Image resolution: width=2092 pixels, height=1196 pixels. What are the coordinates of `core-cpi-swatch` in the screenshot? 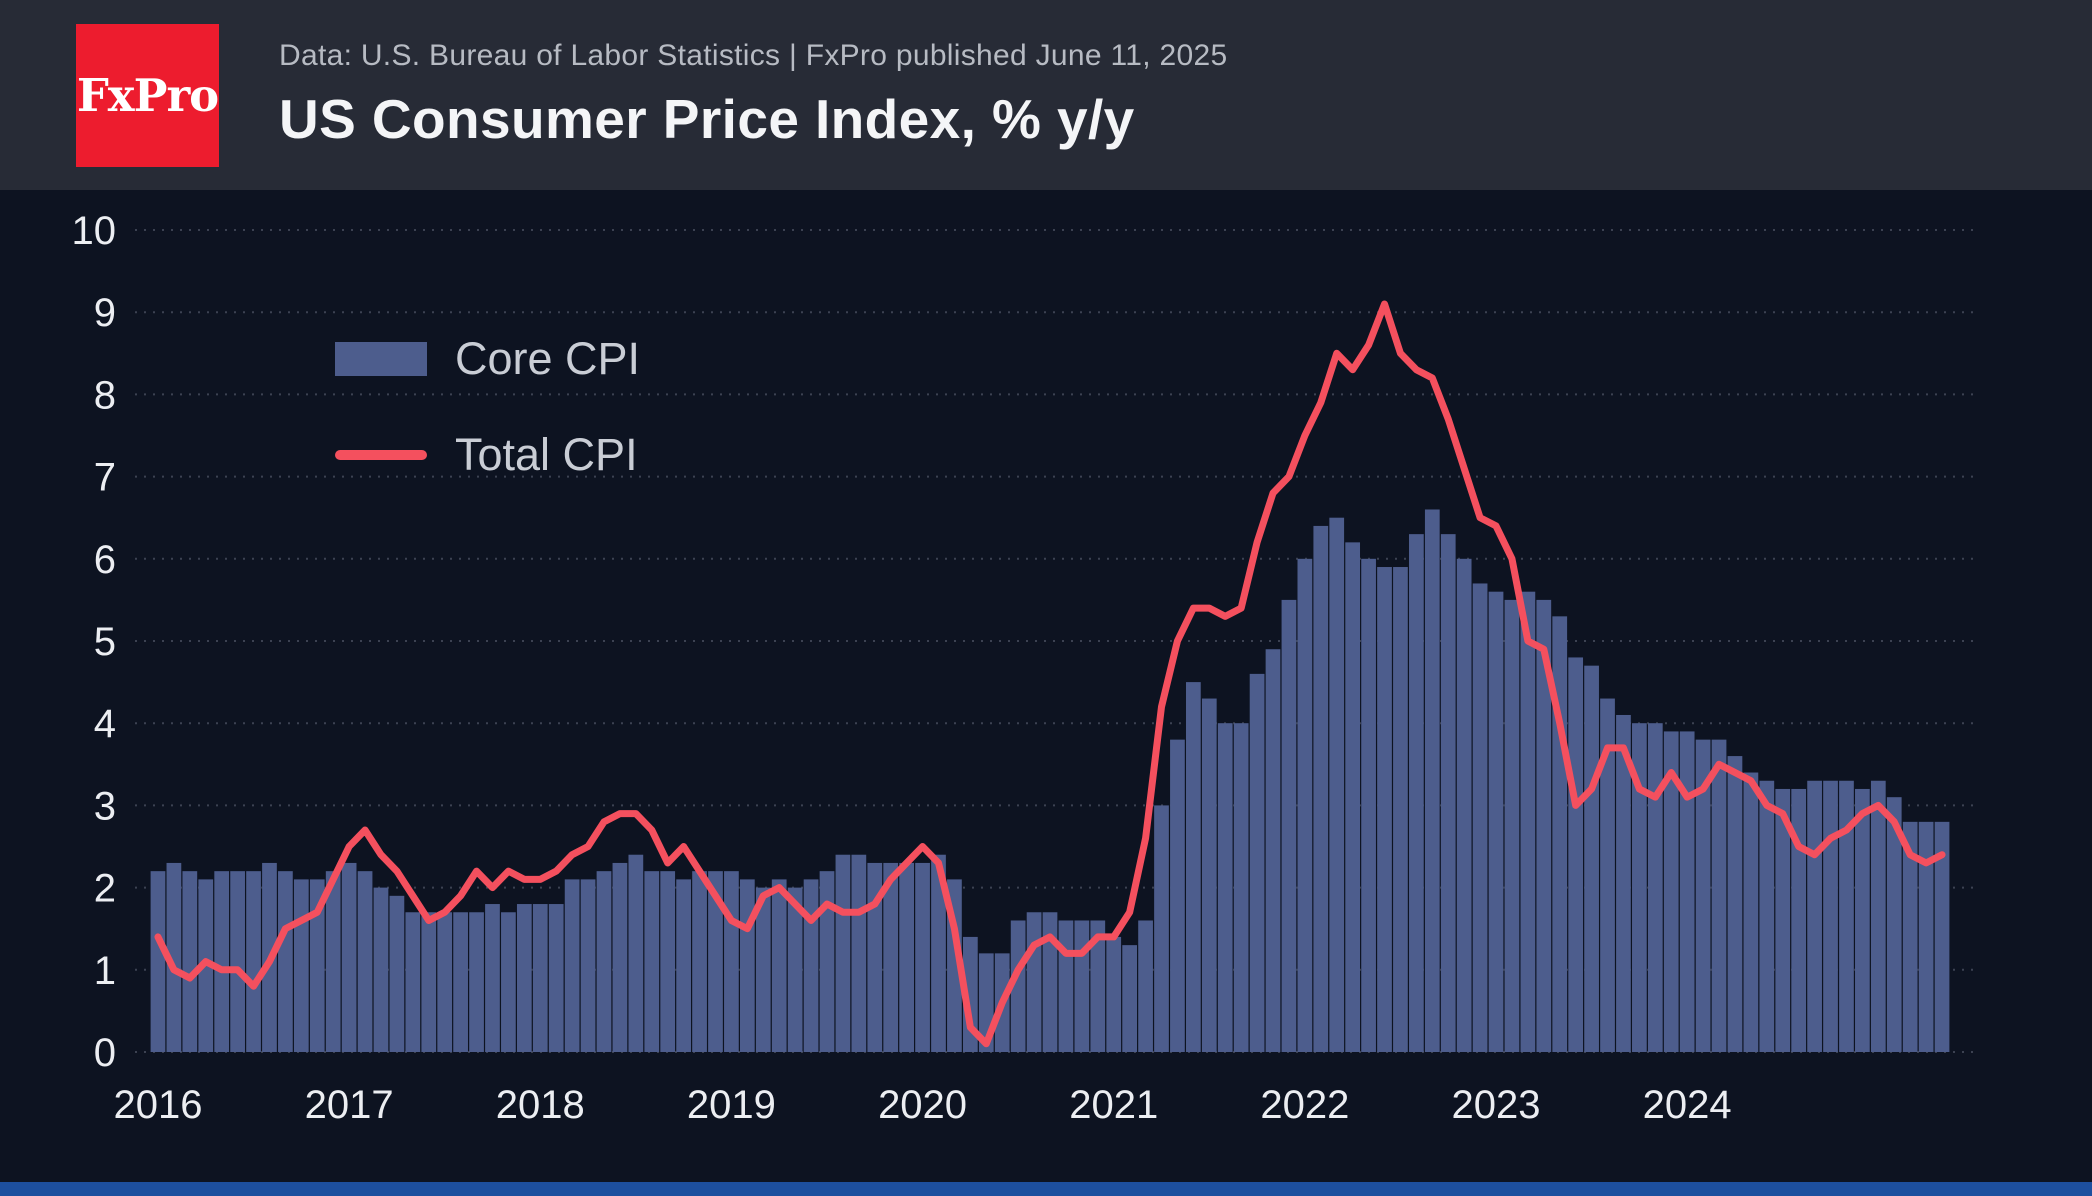 It's located at (381, 359).